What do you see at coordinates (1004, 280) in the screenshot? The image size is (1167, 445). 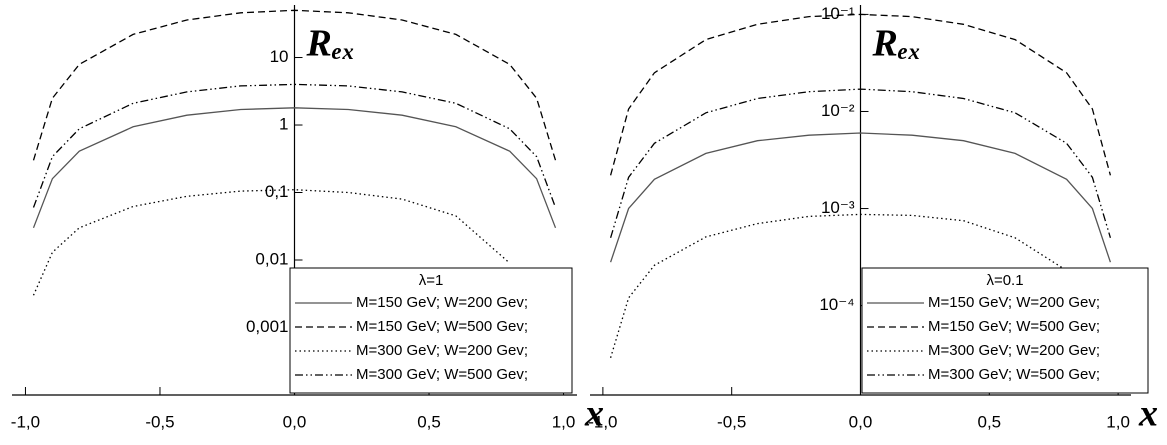 I see `legend-title: λ=0.1` at bounding box center [1004, 280].